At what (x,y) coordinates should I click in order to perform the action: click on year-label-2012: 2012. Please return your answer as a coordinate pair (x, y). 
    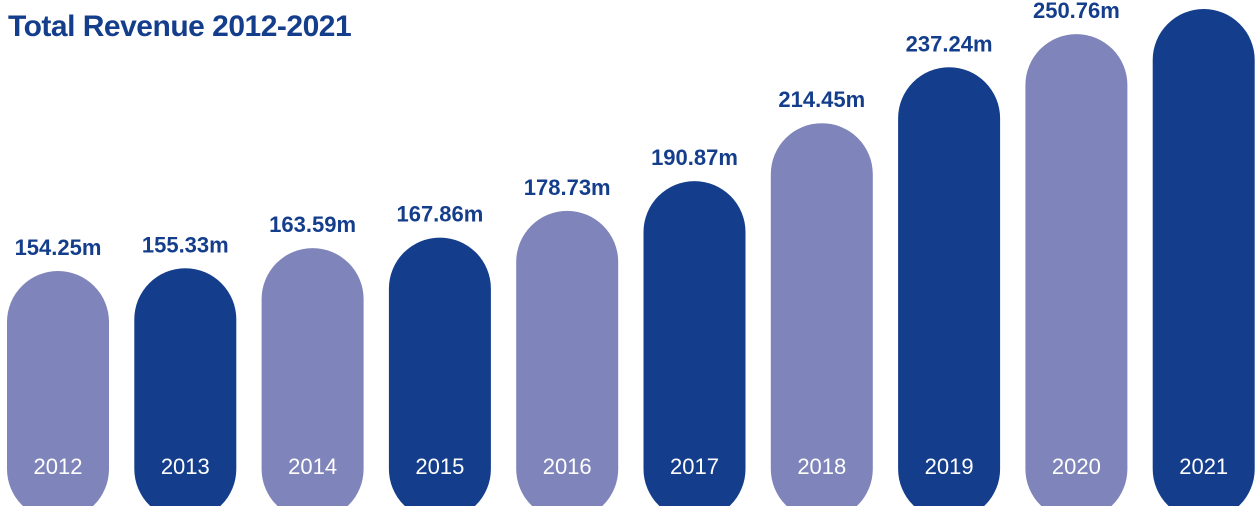
    Looking at the image, I should click on (58, 466).